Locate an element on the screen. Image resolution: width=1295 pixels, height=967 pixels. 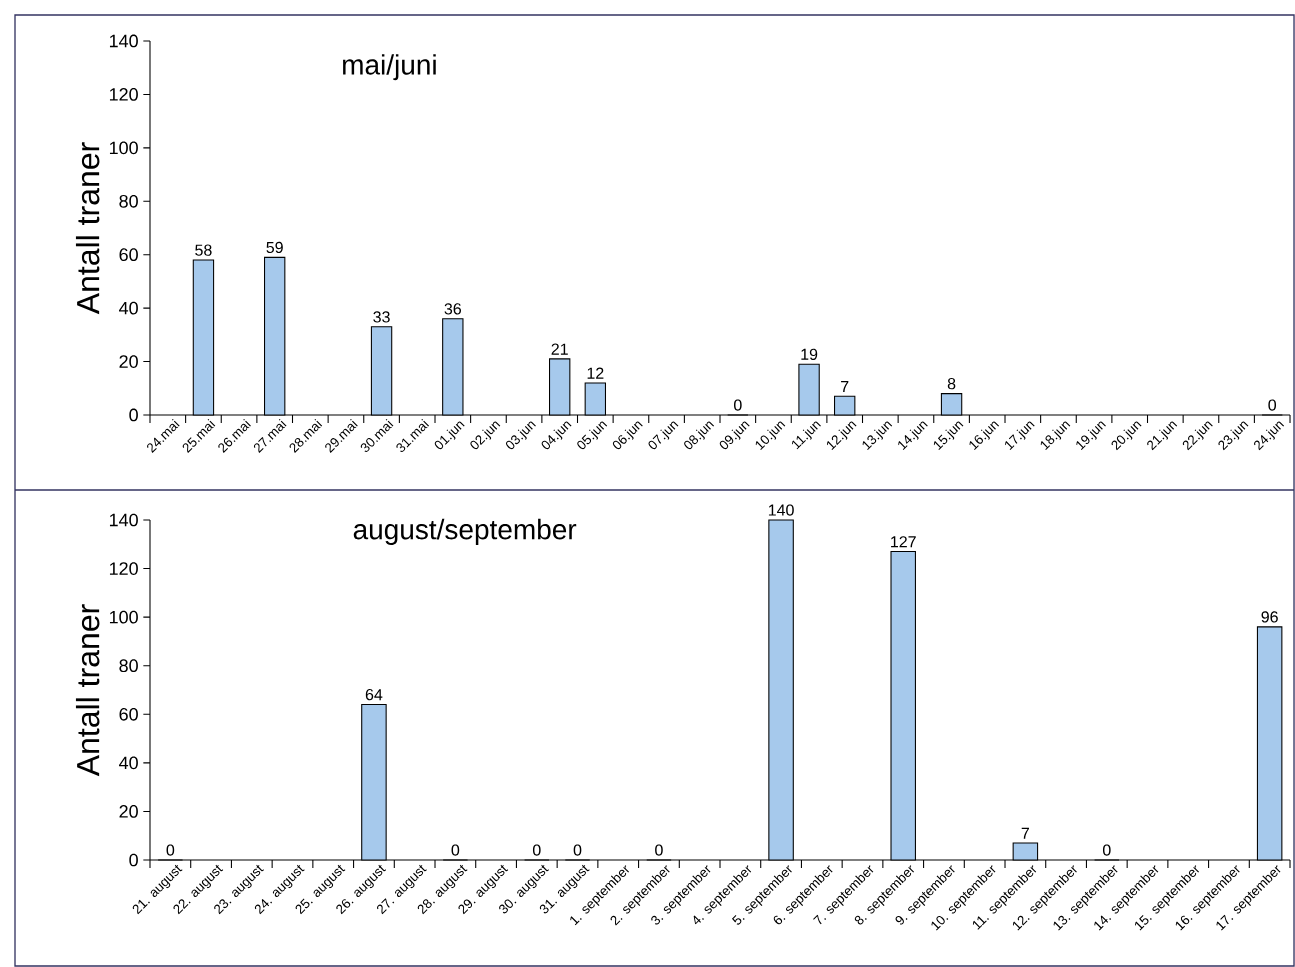
data-label: 96 is located at coordinates (1269, 617).